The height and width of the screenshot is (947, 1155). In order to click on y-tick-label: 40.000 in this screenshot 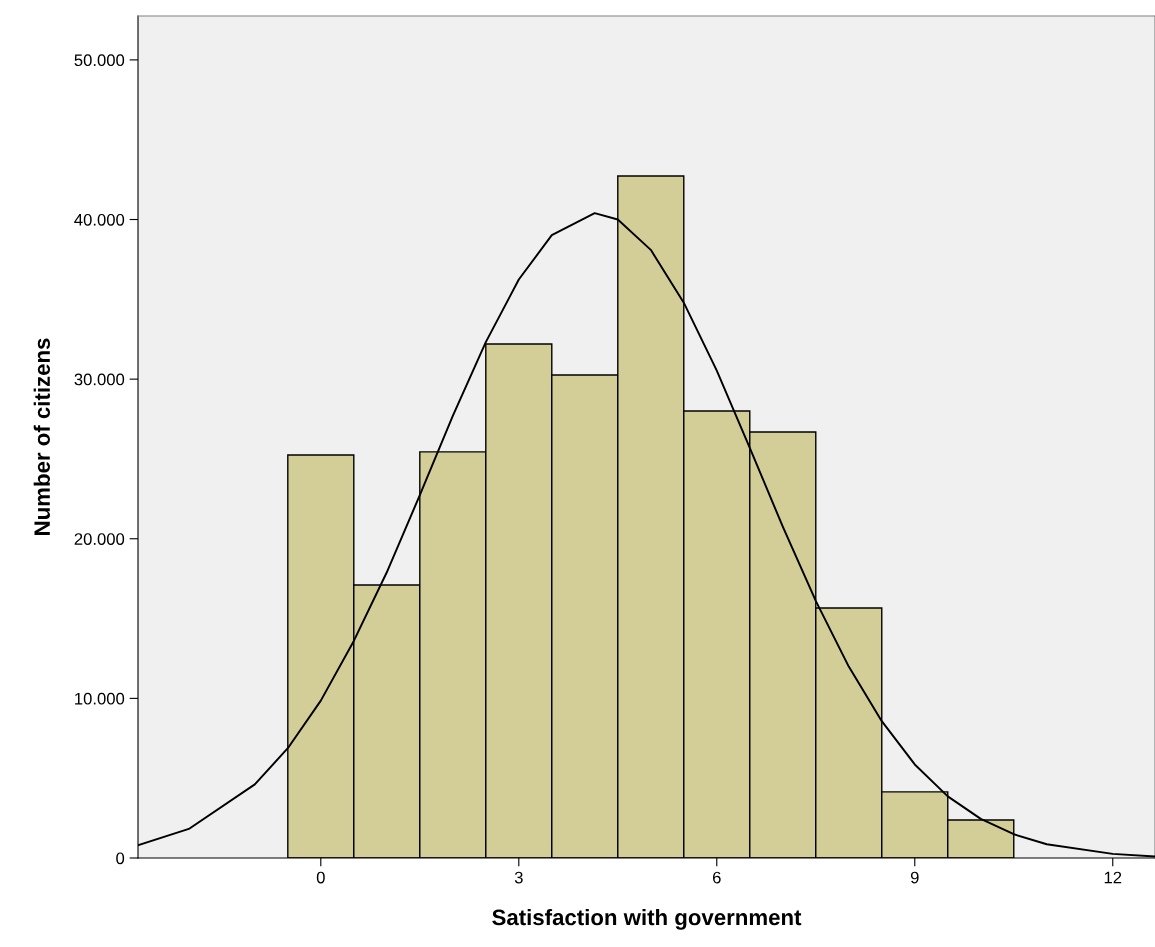, I will do `click(99, 219)`.